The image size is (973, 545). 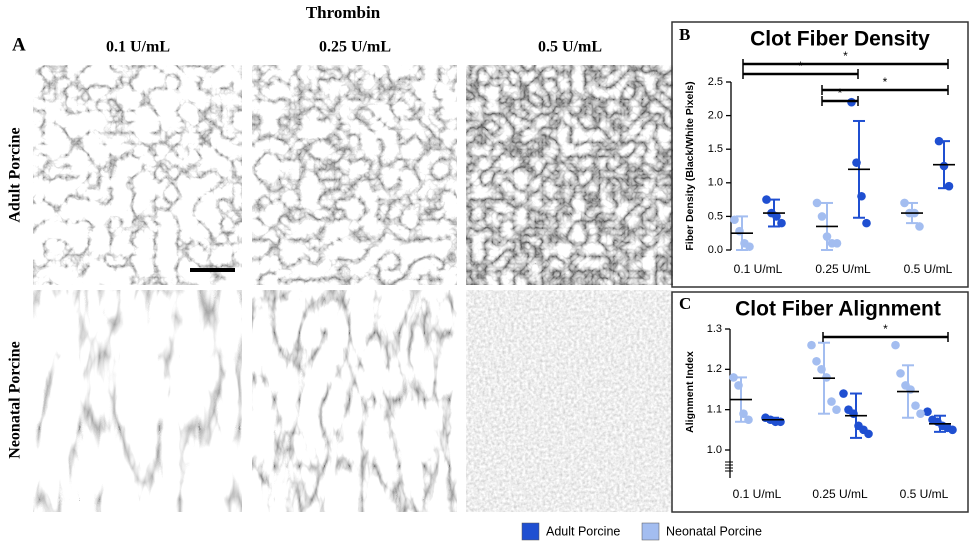 What do you see at coordinates (715, 149) in the screenshot?
I see `y-tick-label: 1.5` at bounding box center [715, 149].